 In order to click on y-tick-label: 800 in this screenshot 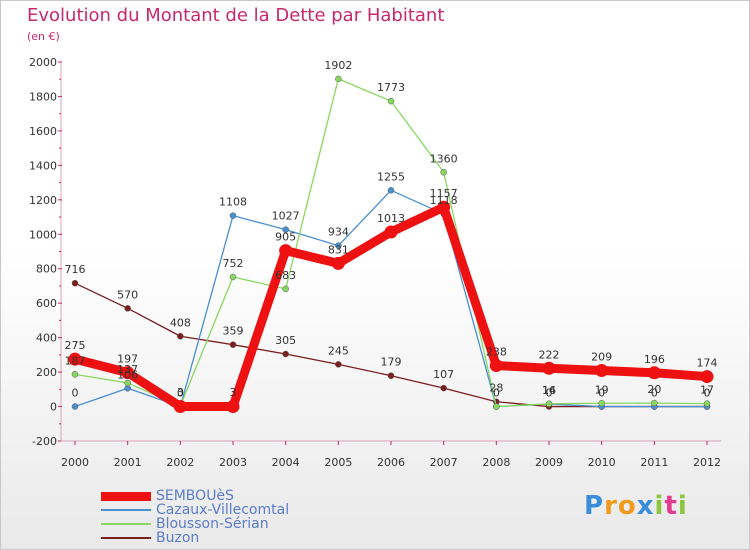, I will do `click(46, 269)`.